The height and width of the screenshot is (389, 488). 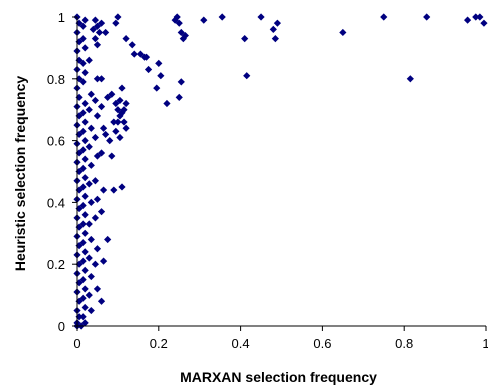 I want to click on x-tick-label: 0.8, so click(x=404, y=343).